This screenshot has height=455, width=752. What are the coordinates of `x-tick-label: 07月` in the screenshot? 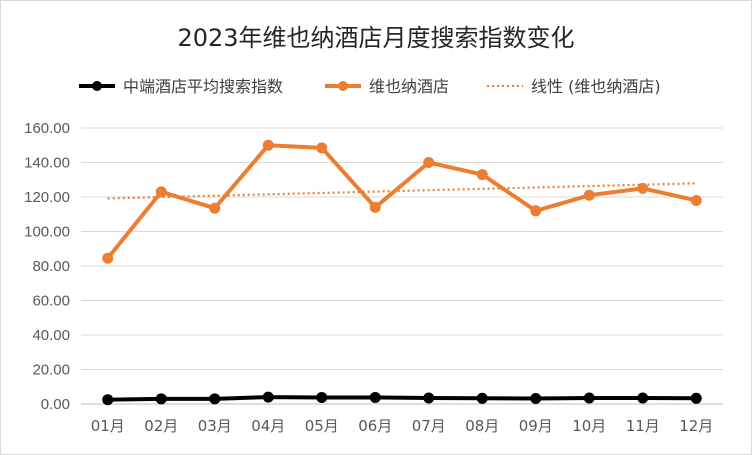 It's located at (429, 426).